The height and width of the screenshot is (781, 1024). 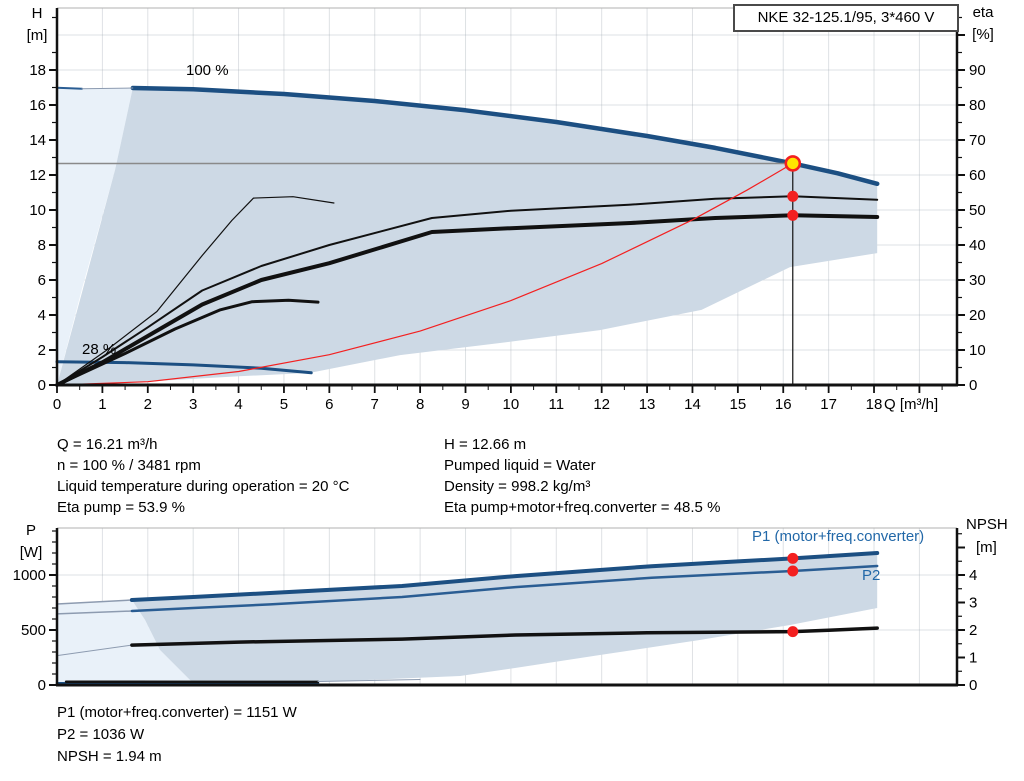 I want to click on svg-text: 1000, so click(x=29, y=575).